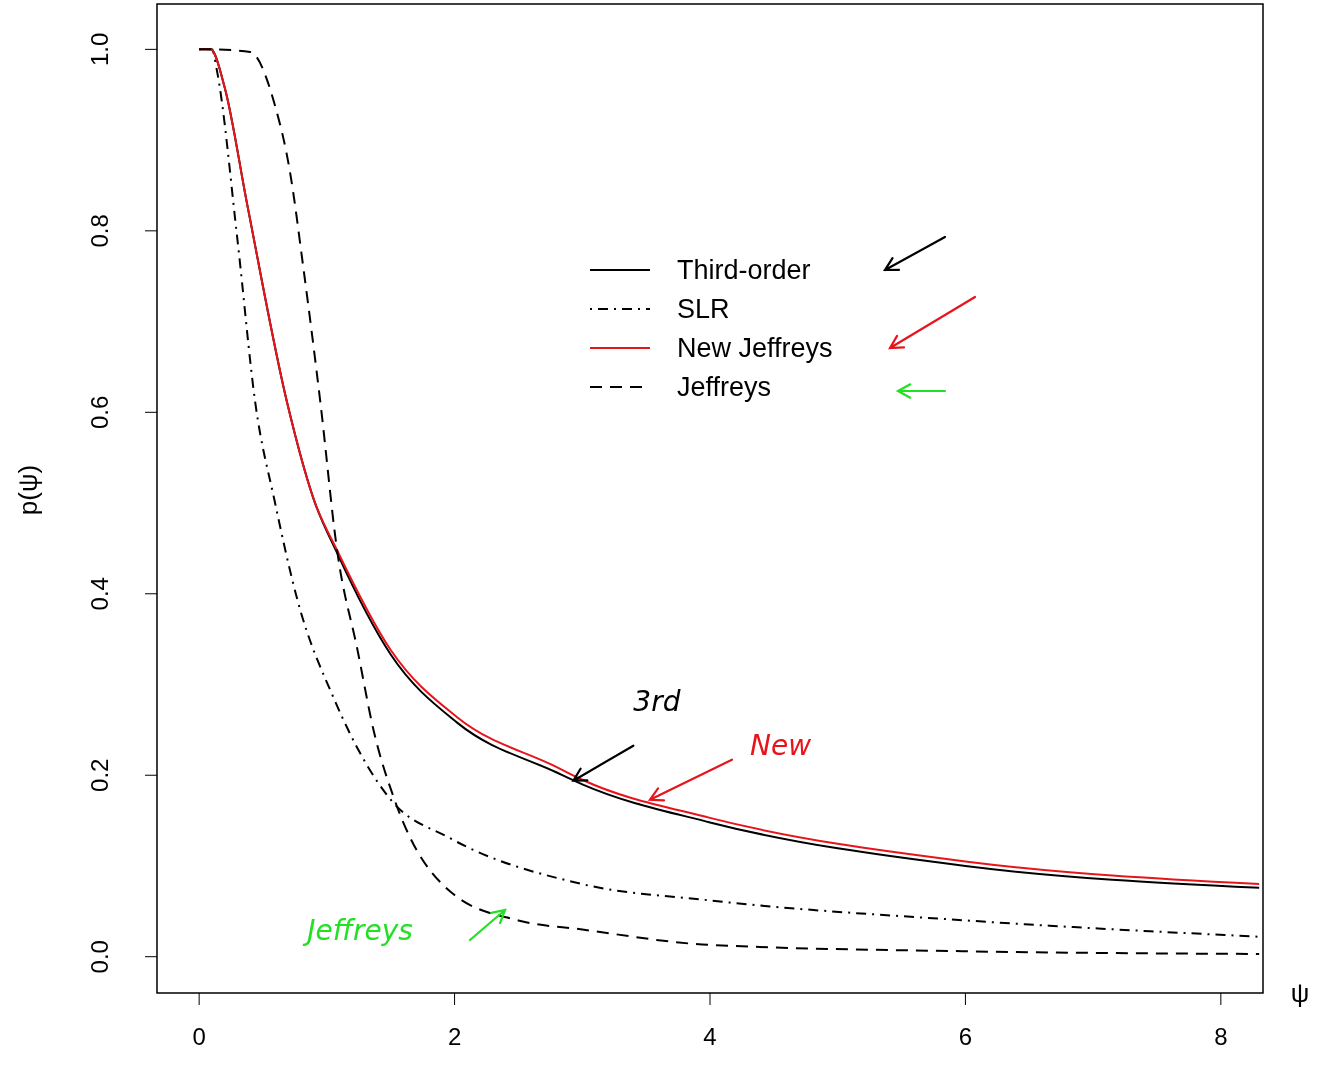 The image size is (1323, 1075). I want to click on annotation: Jeffreys, so click(357, 930).